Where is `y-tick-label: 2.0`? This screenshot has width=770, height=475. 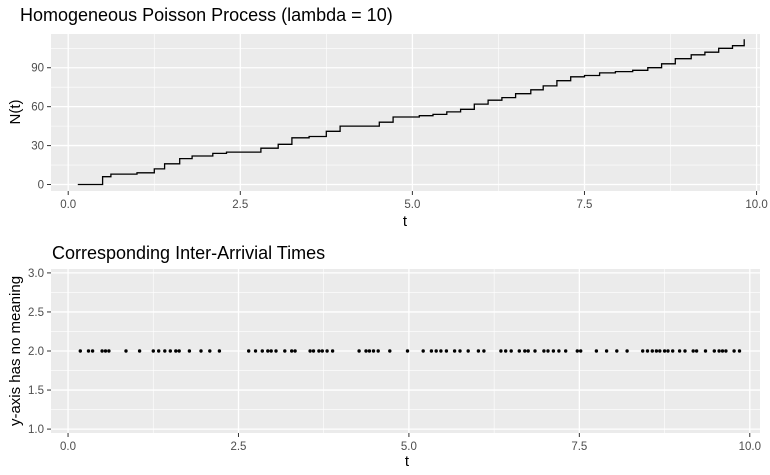 y-tick-label: 2.0 is located at coordinates (36, 352).